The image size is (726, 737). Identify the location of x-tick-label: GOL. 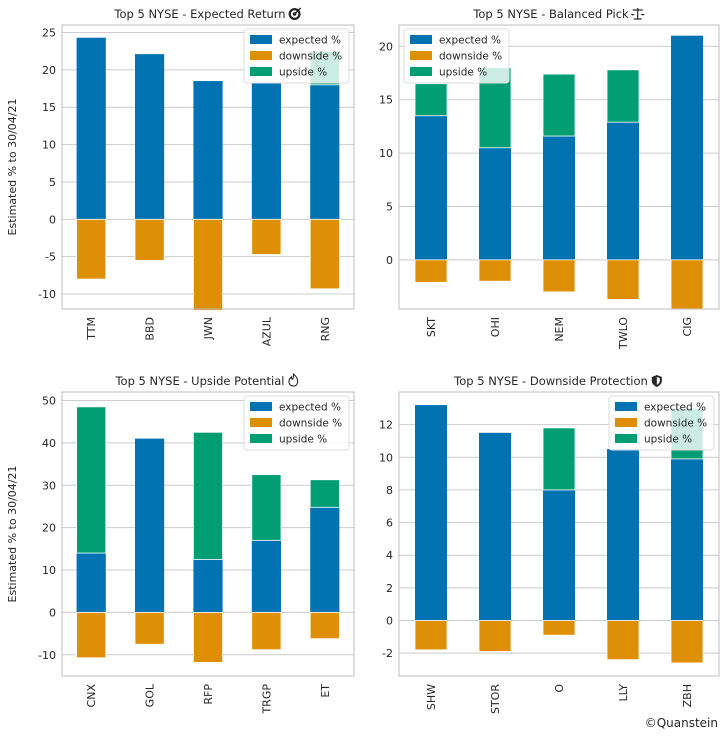
(150, 695).